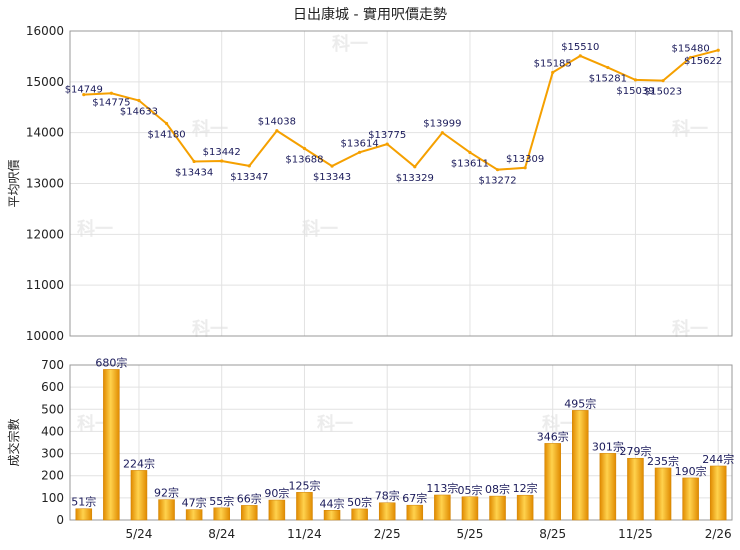  I want to click on volume-data-label: 66宗, so click(249, 498).